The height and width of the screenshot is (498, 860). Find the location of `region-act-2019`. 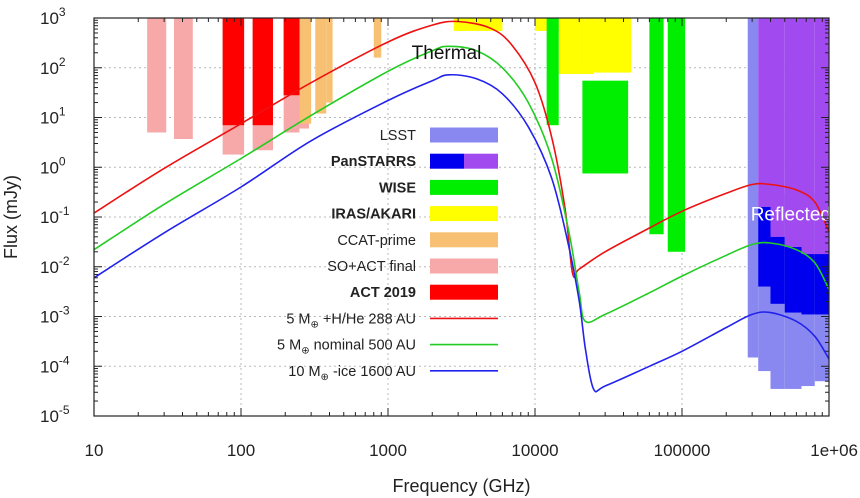

region-act-2019 is located at coordinates (261, 72).